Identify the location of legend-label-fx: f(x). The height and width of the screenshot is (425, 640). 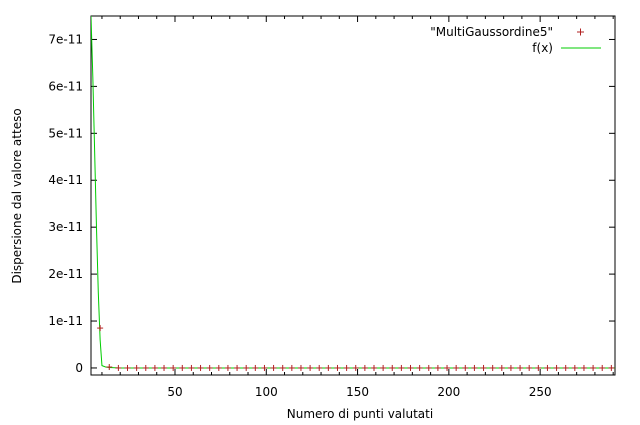
(542, 48).